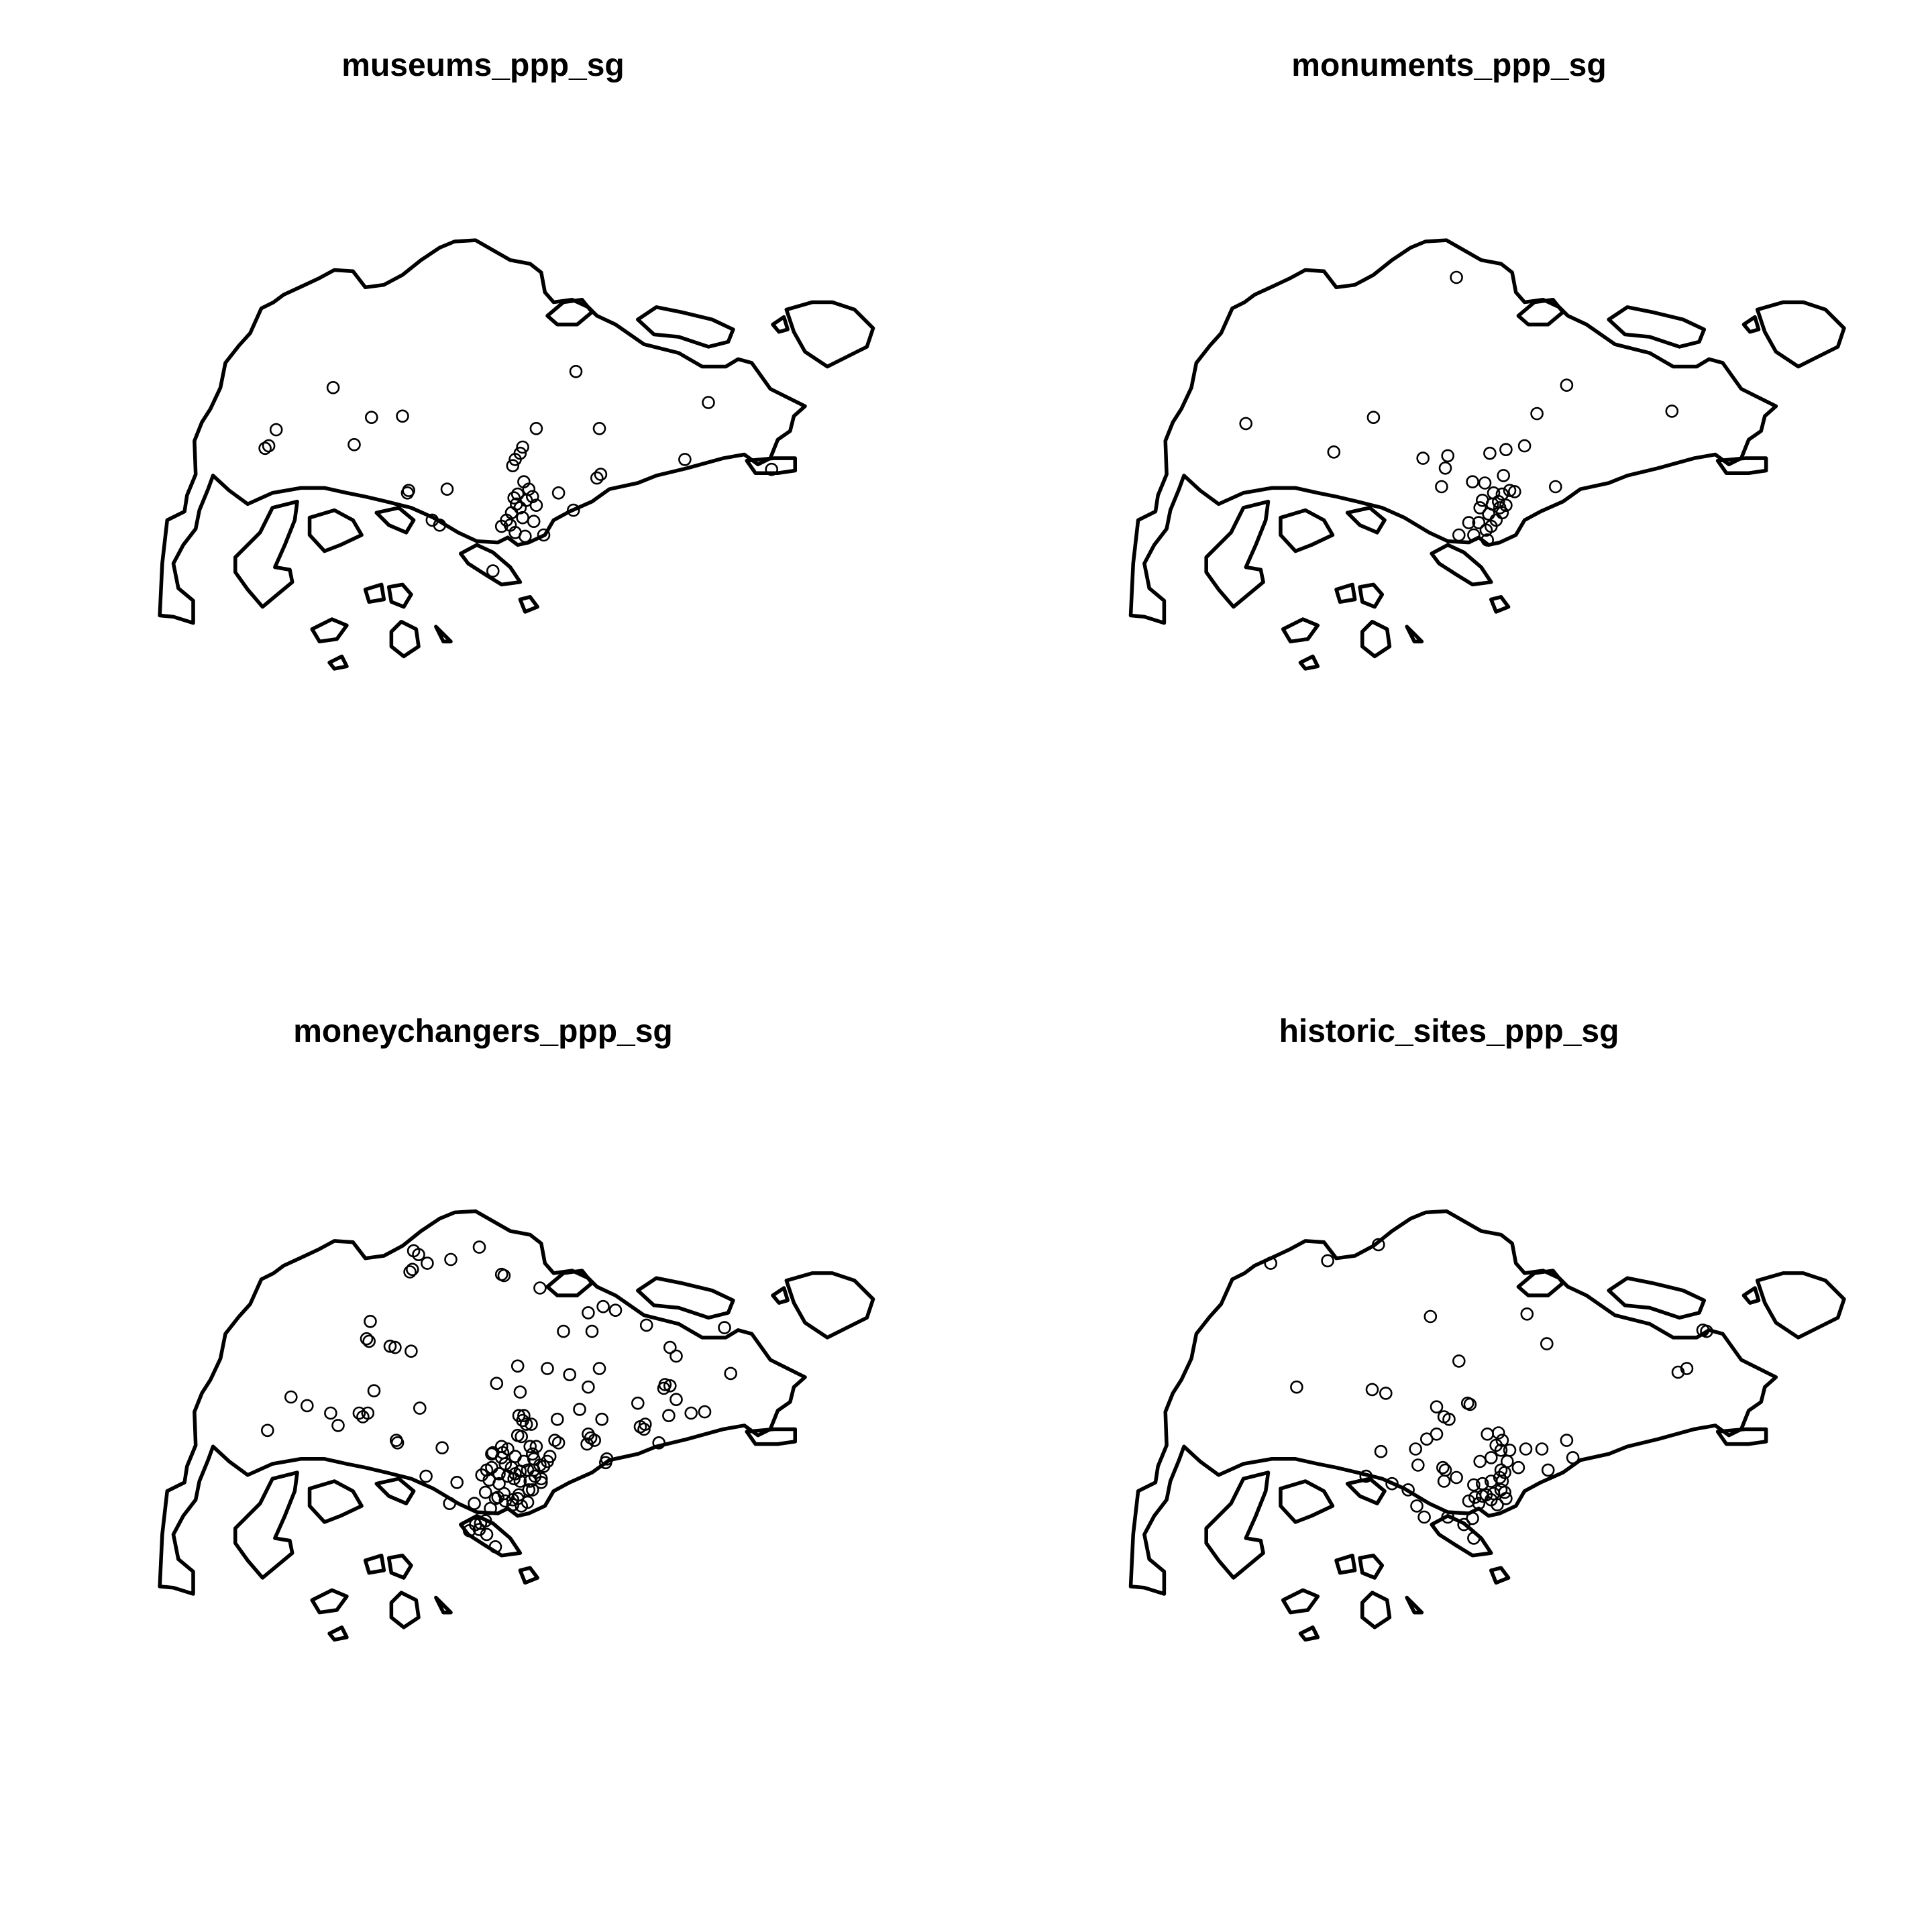 The height and width of the screenshot is (1932, 1932). I want to click on panel-title: monuments_ppp_sg, so click(1449, 65).